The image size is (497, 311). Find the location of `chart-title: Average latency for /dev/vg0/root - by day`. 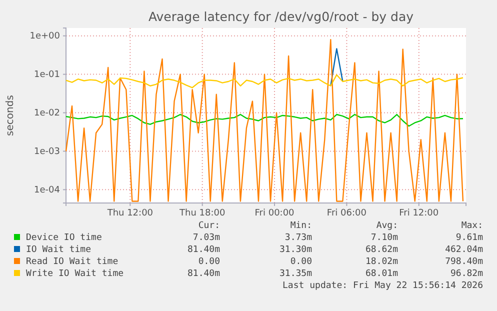

chart-title: Average latency for /dev/vg0/root - by day is located at coordinates (281, 16).